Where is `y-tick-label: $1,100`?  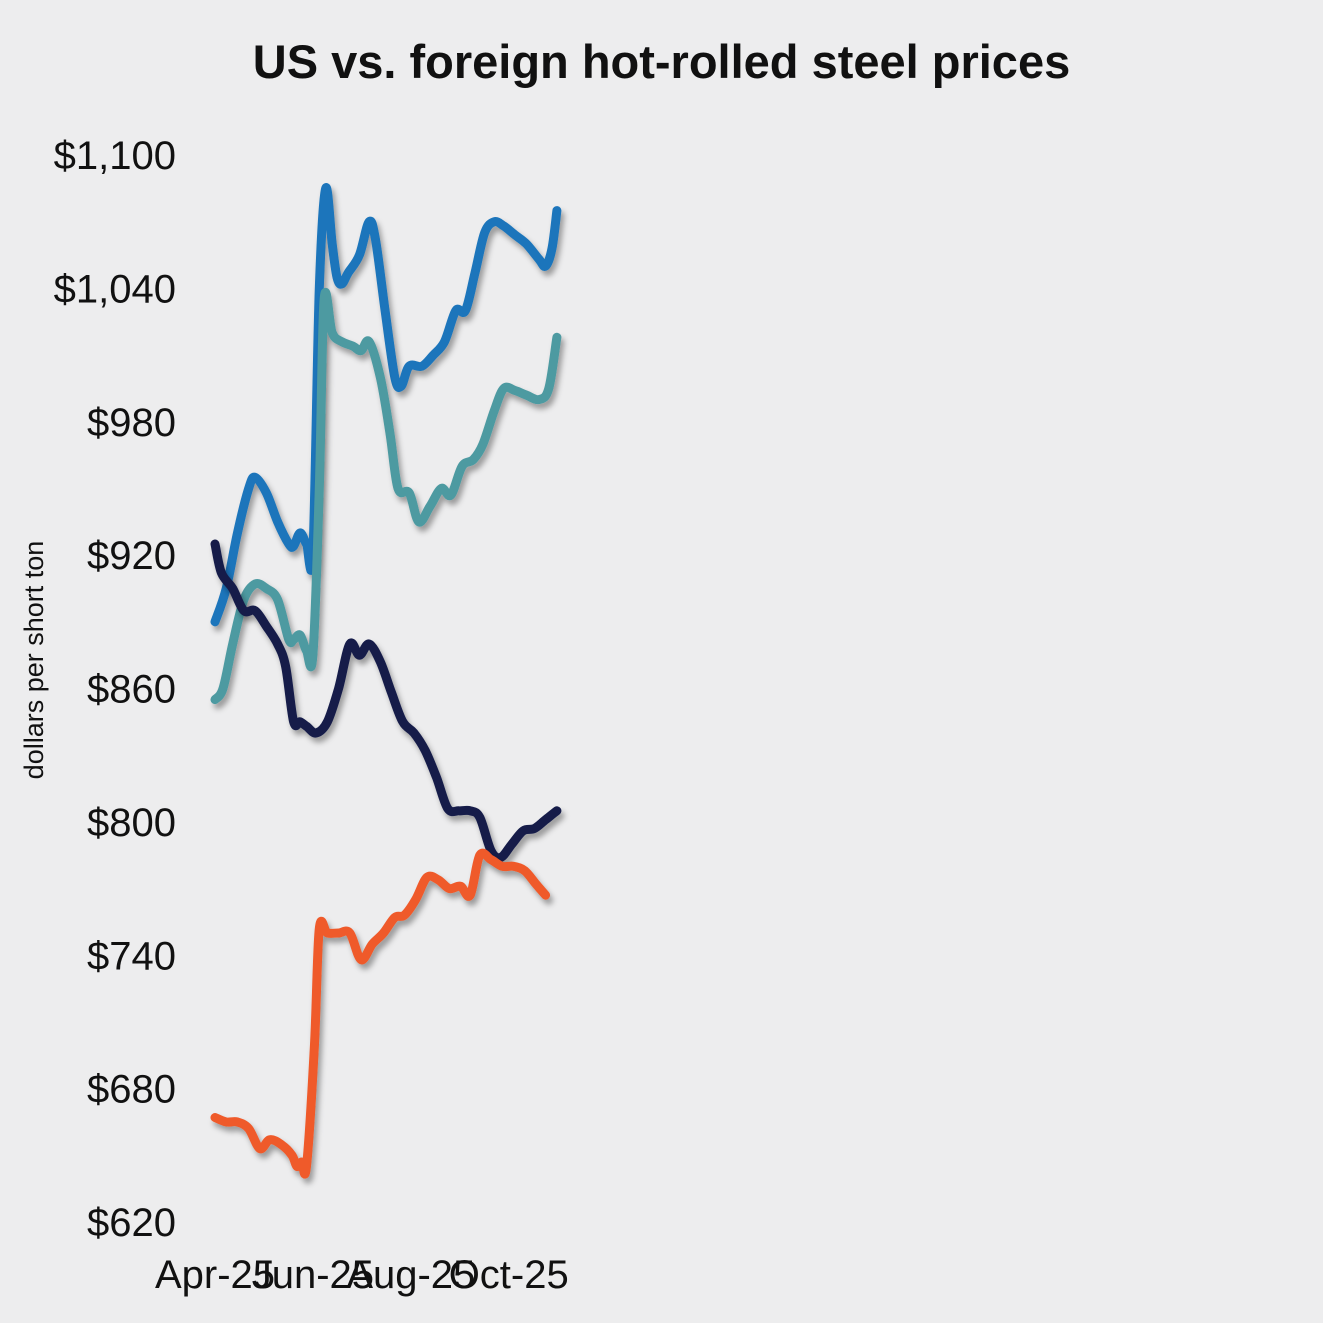 y-tick-label: $1,100 is located at coordinates (115, 156).